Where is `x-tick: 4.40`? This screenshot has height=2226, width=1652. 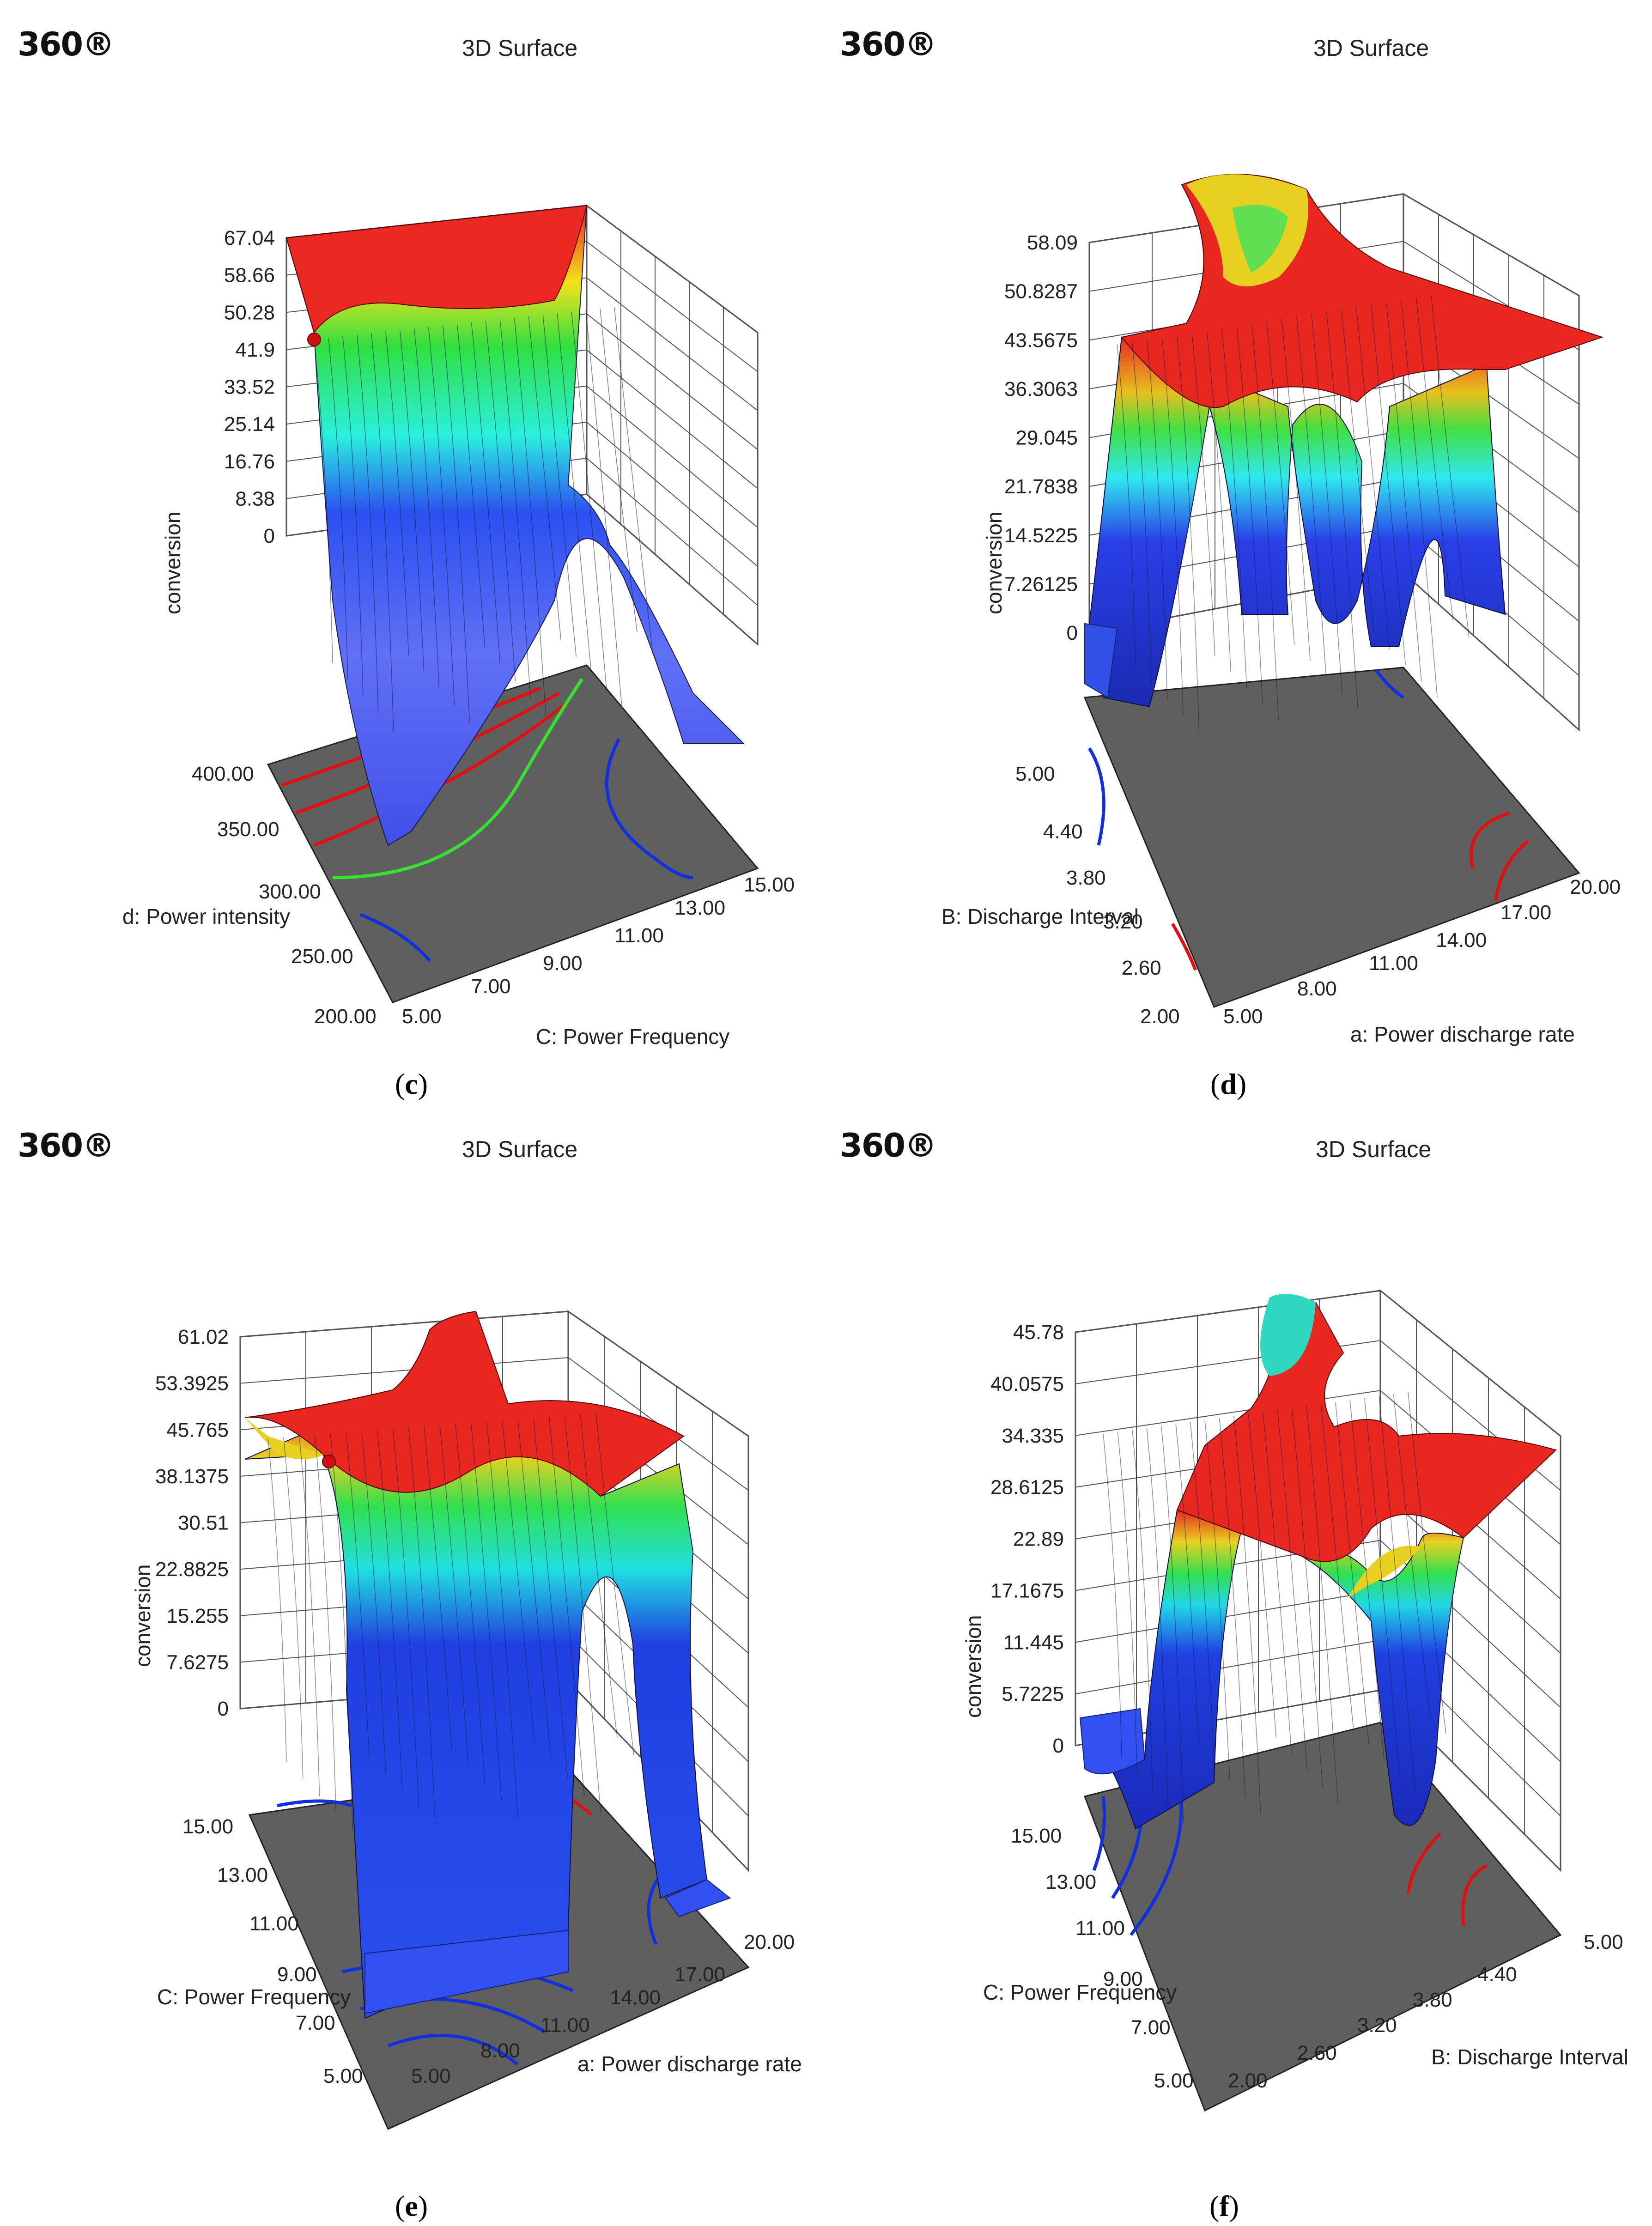 x-tick: 4.40 is located at coordinates (1497, 1974).